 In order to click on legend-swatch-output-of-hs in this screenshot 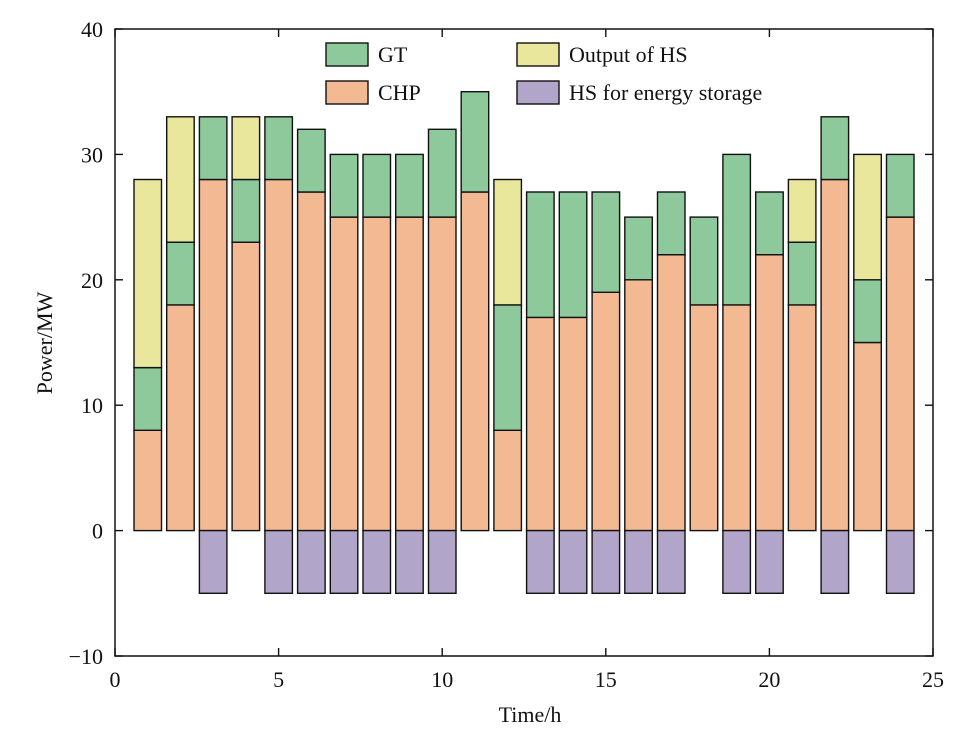, I will do `click(538, 54)`.